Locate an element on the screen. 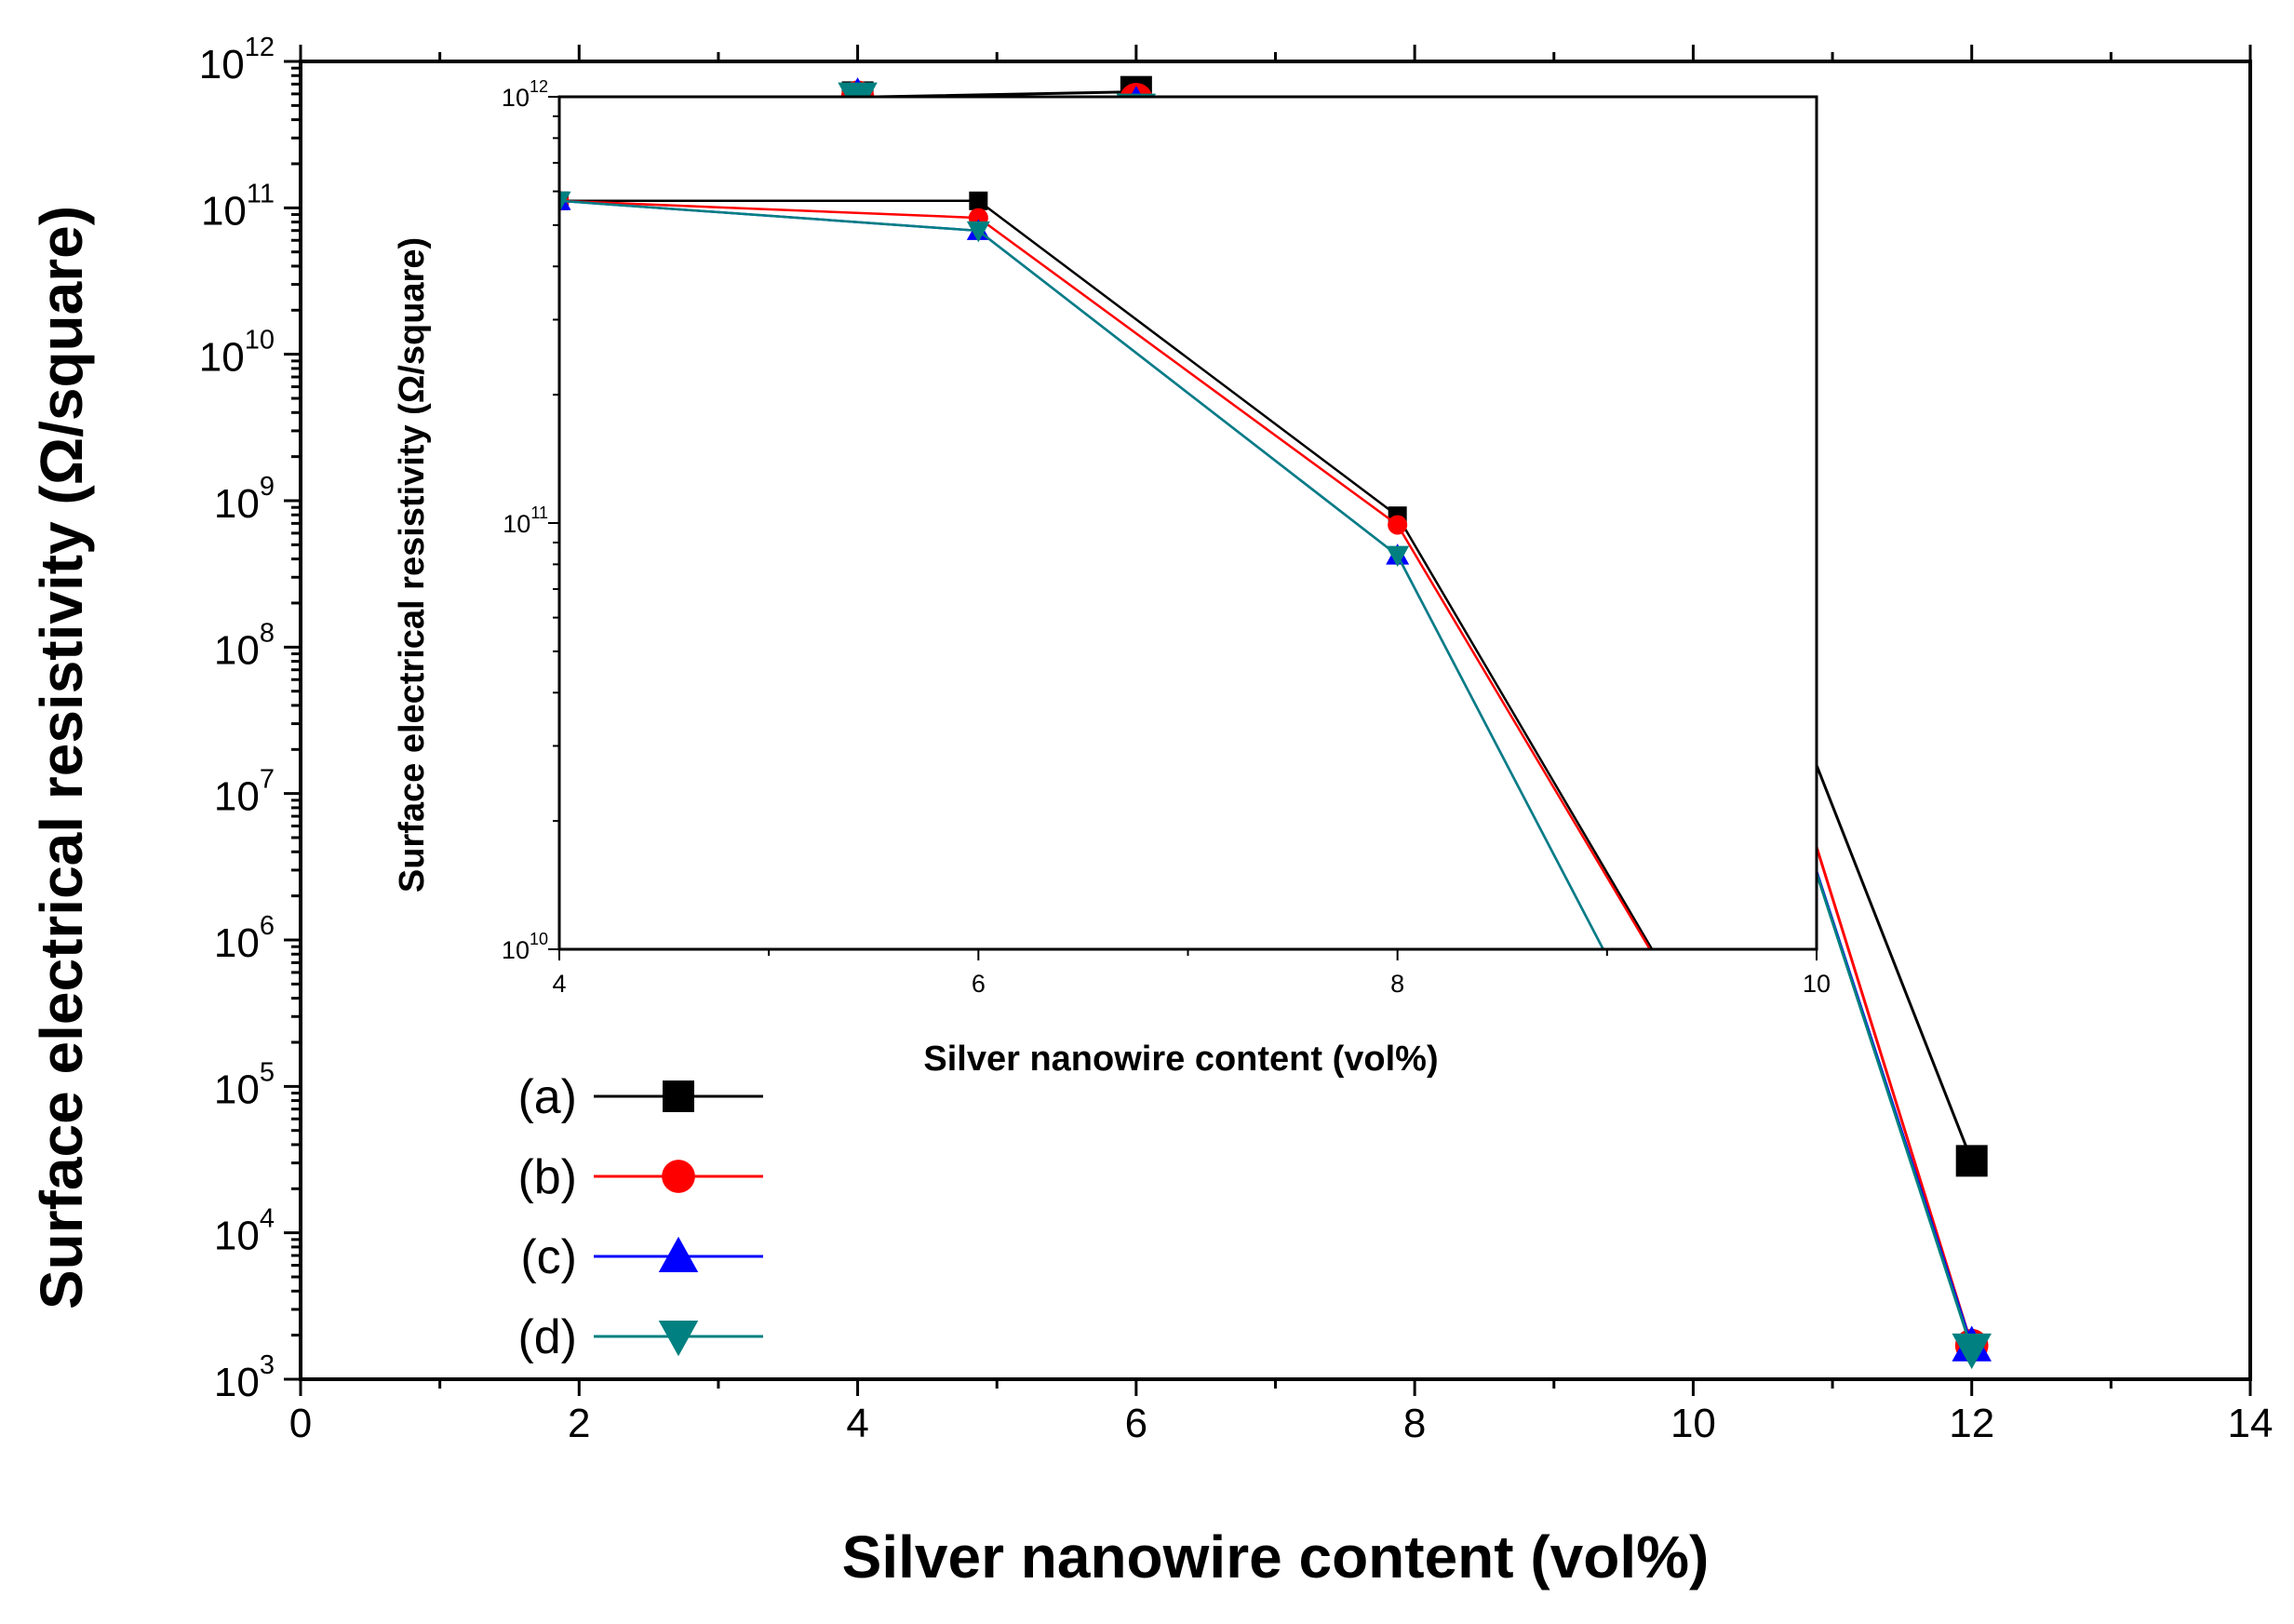 Image resolution: width=2294 pixels, height=1624 pixels. inset-y-tick-label-1: 1011 is located at coordinates (525, 521).